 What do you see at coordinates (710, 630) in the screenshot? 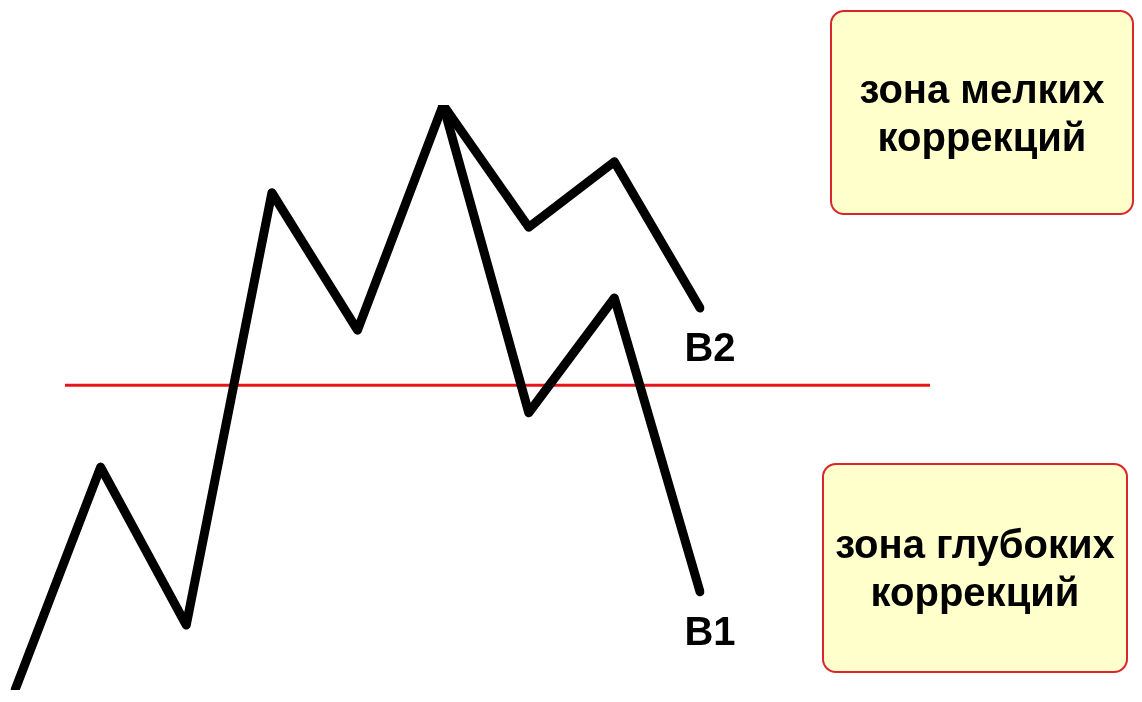
I see `series-label: B1` at bounding box center [710, 630].